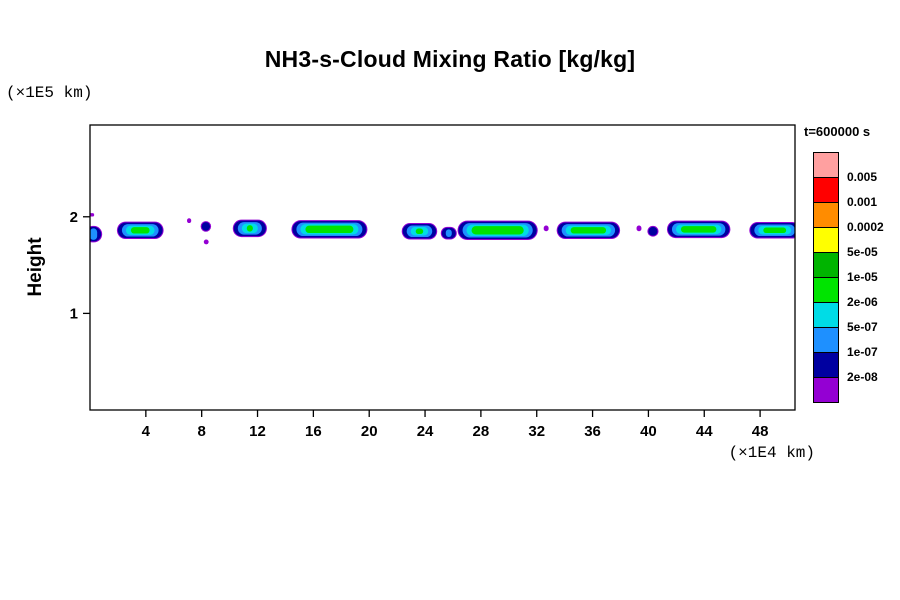 The height and width of the screenshot is (600, 900). What do you see at coordinates (862, 202) in the screenshot?
I see `colorbar-label: 0.001` at bounding box center [862, 202].